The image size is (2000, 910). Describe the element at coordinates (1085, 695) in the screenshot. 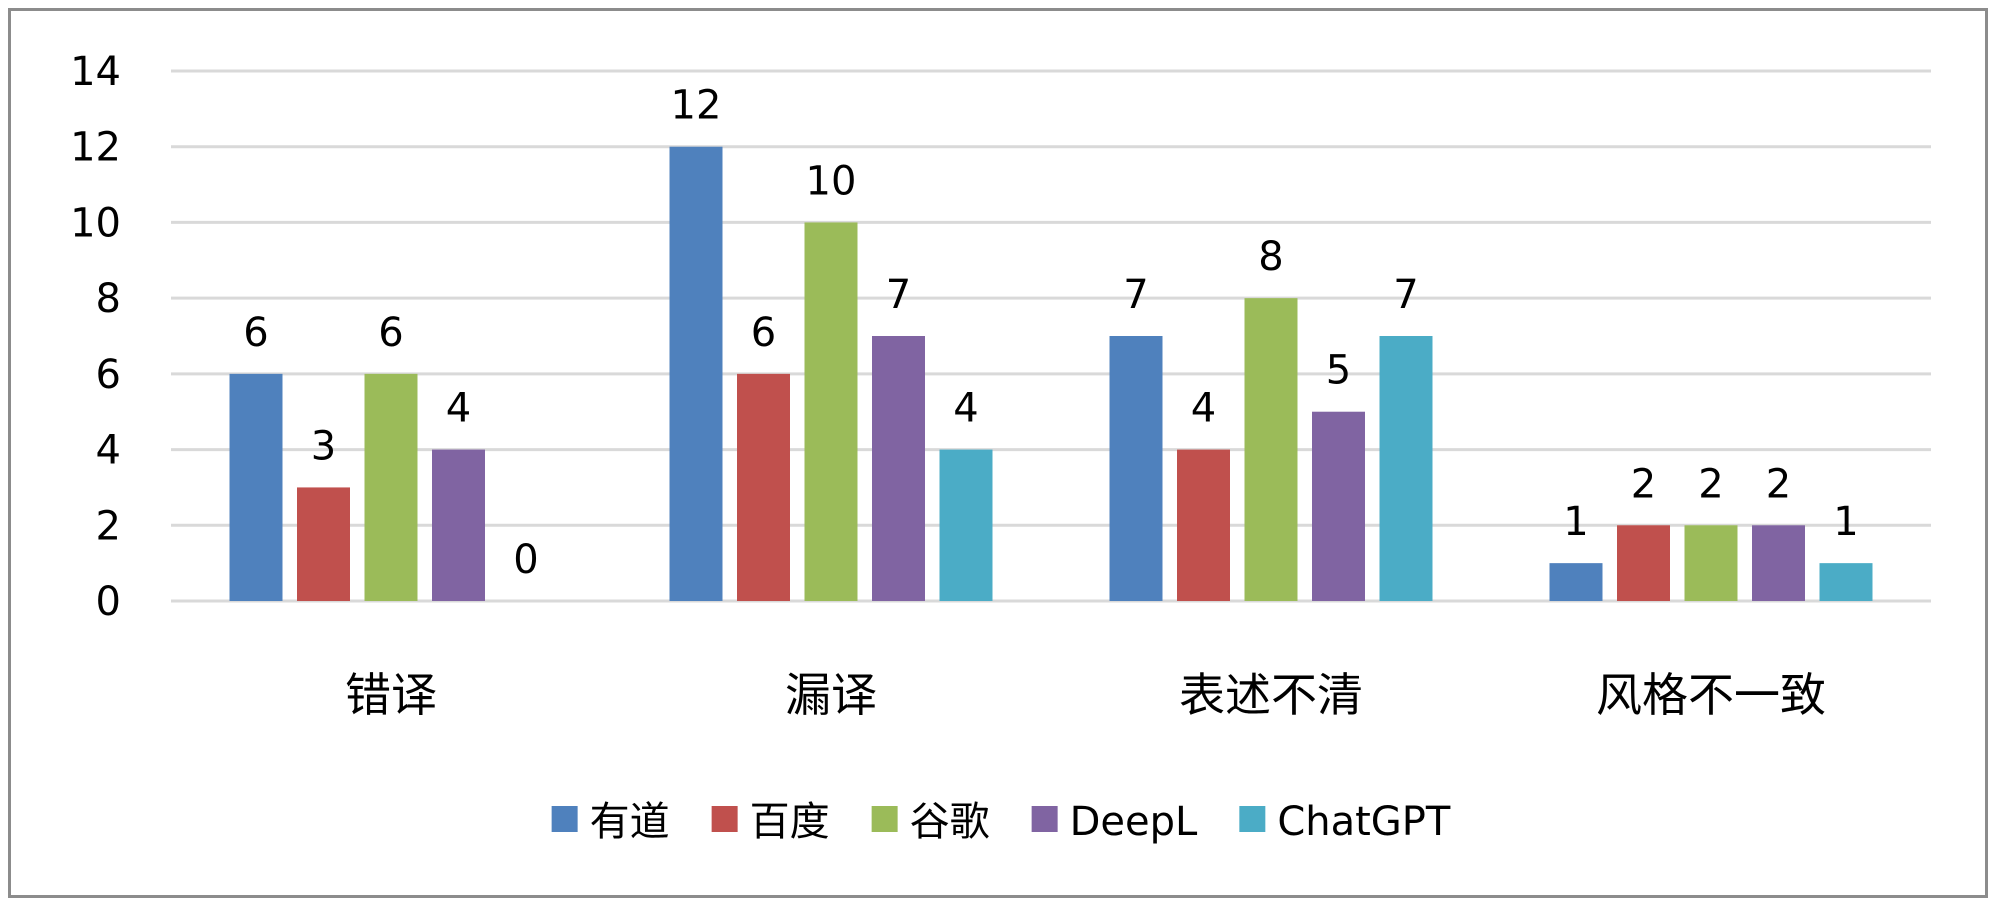

I see `x-axis-categories: 错译 漏译 表述不清 风格不一致` at that location.